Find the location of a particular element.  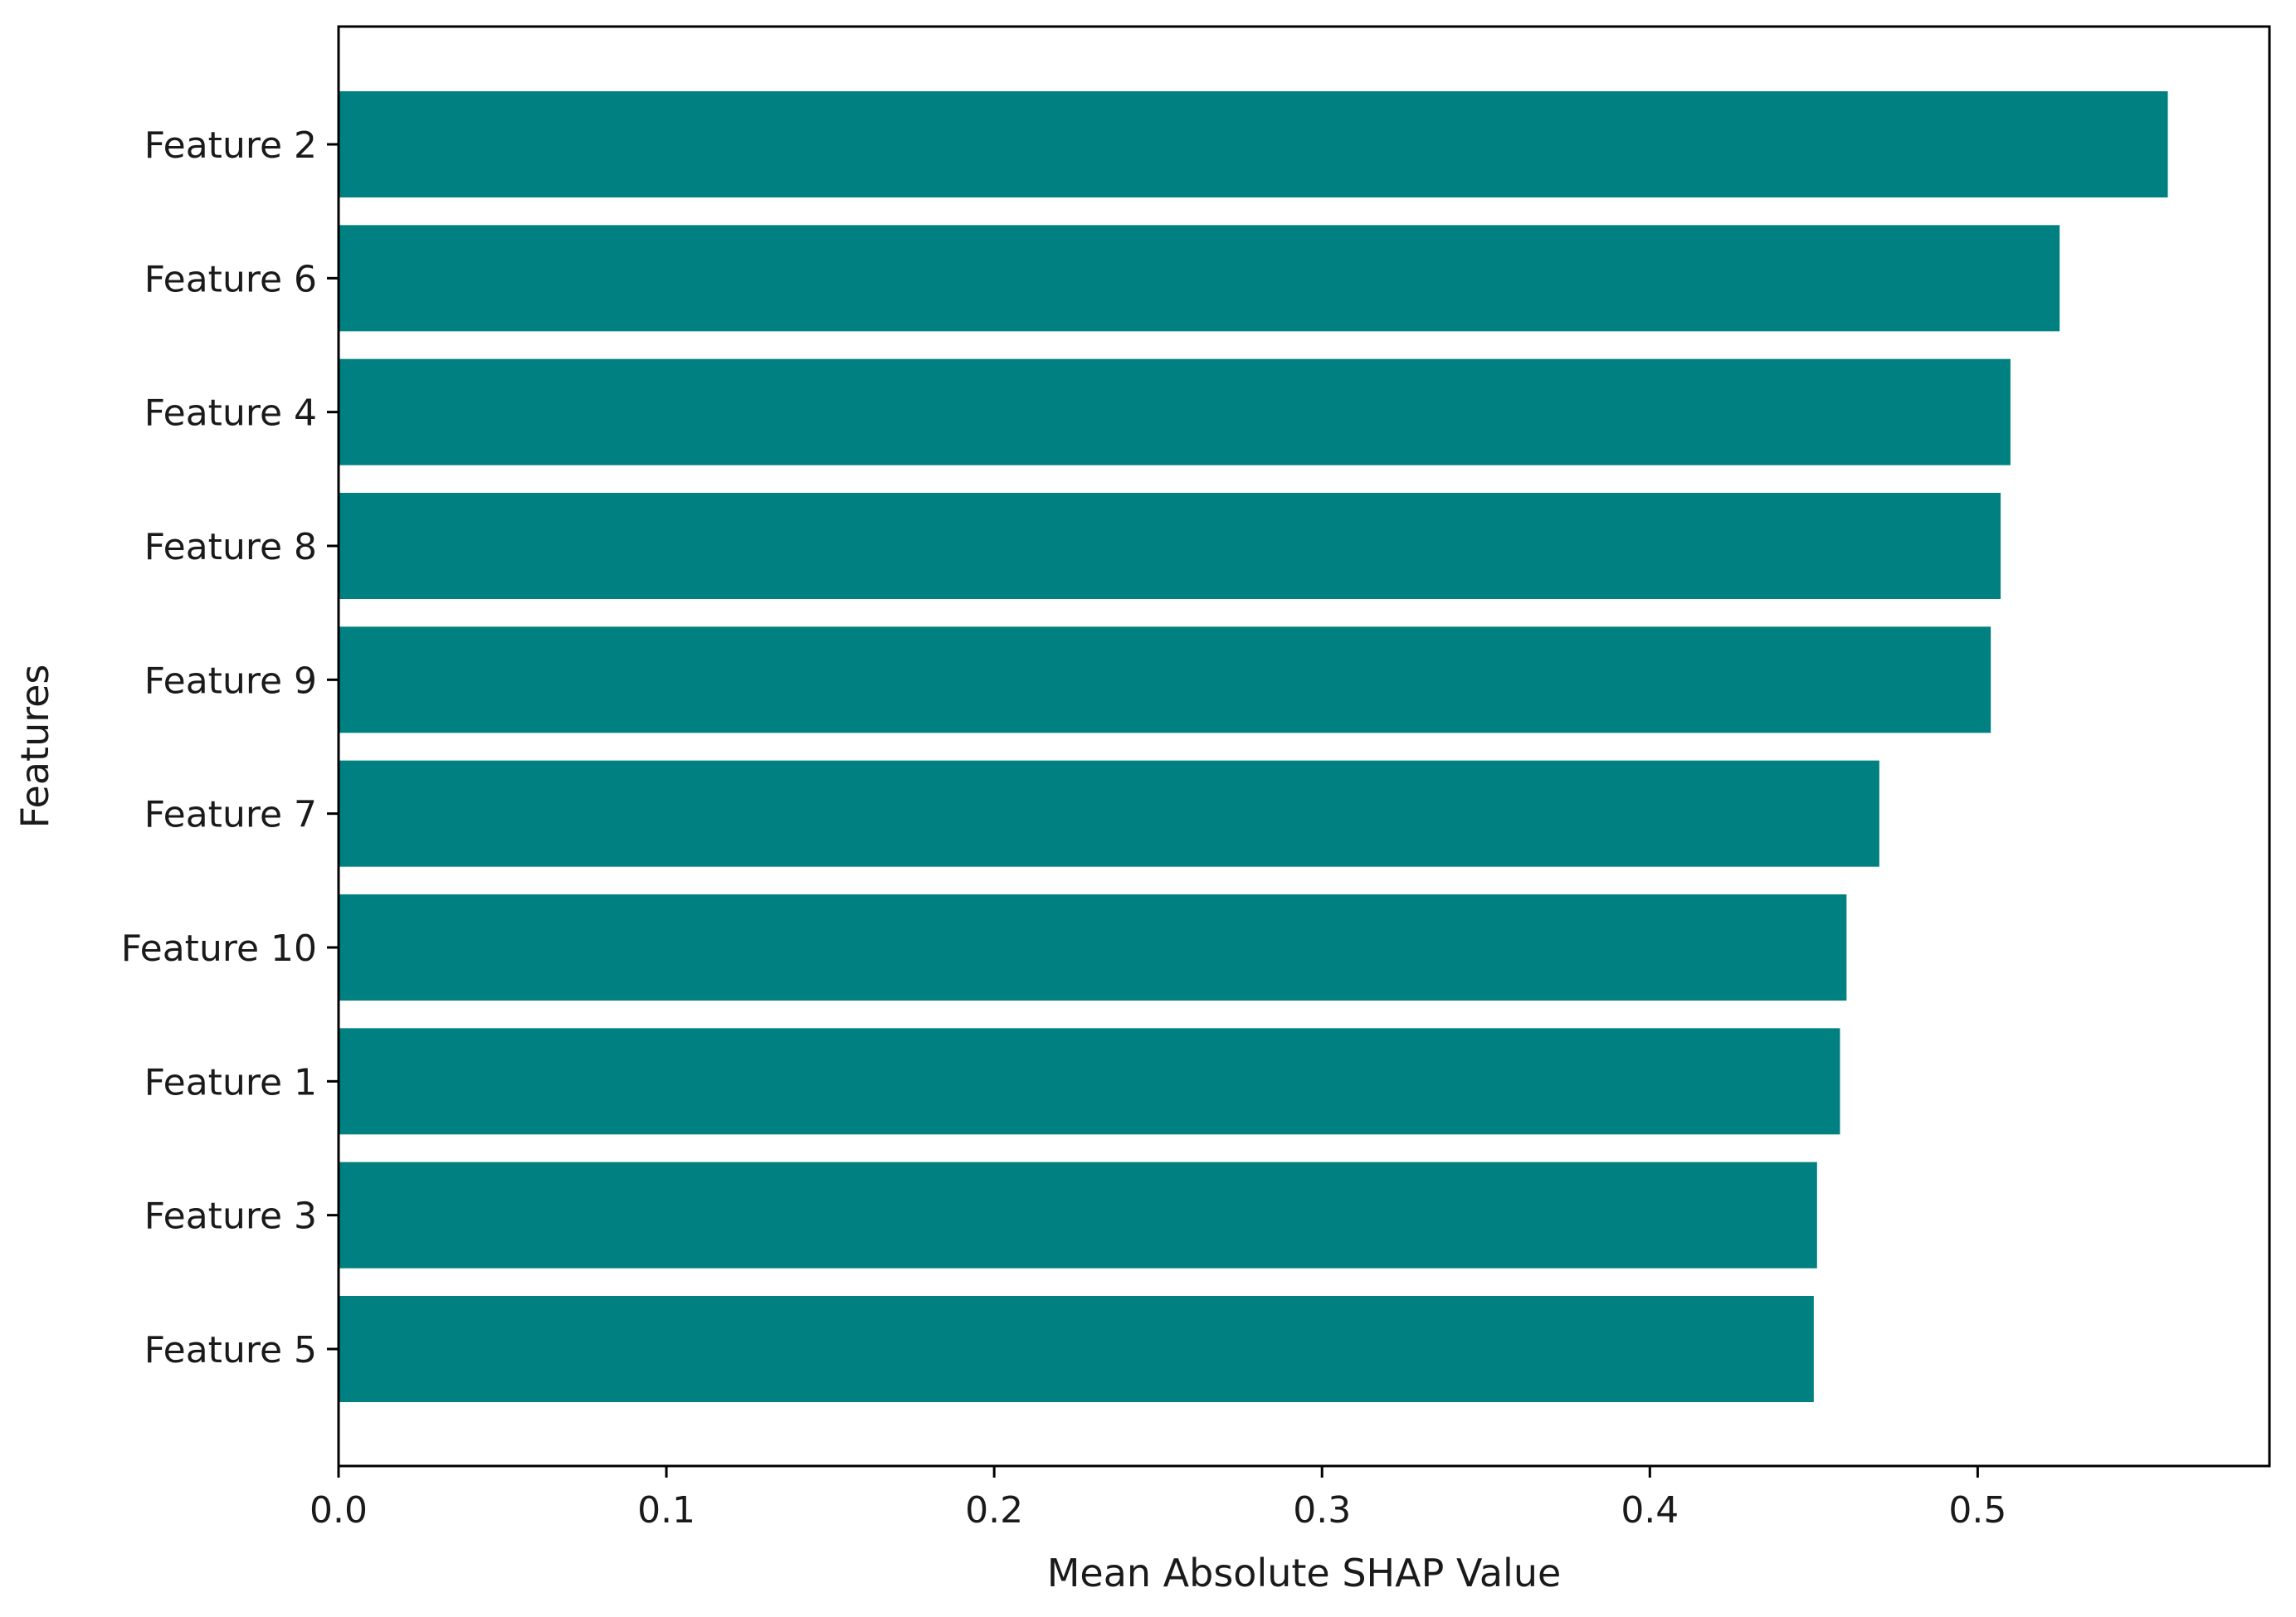

y-tick-label: Feature 6 is located at coordinates (230, 279).